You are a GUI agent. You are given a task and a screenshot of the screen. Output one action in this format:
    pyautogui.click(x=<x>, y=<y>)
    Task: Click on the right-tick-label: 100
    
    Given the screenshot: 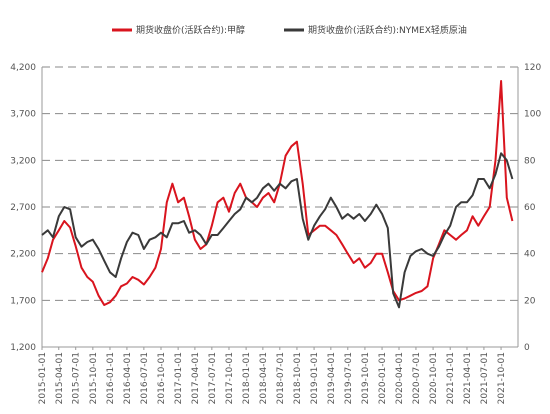 What is the action you would take?
    pyautogui.click(x=532, y=115)
    